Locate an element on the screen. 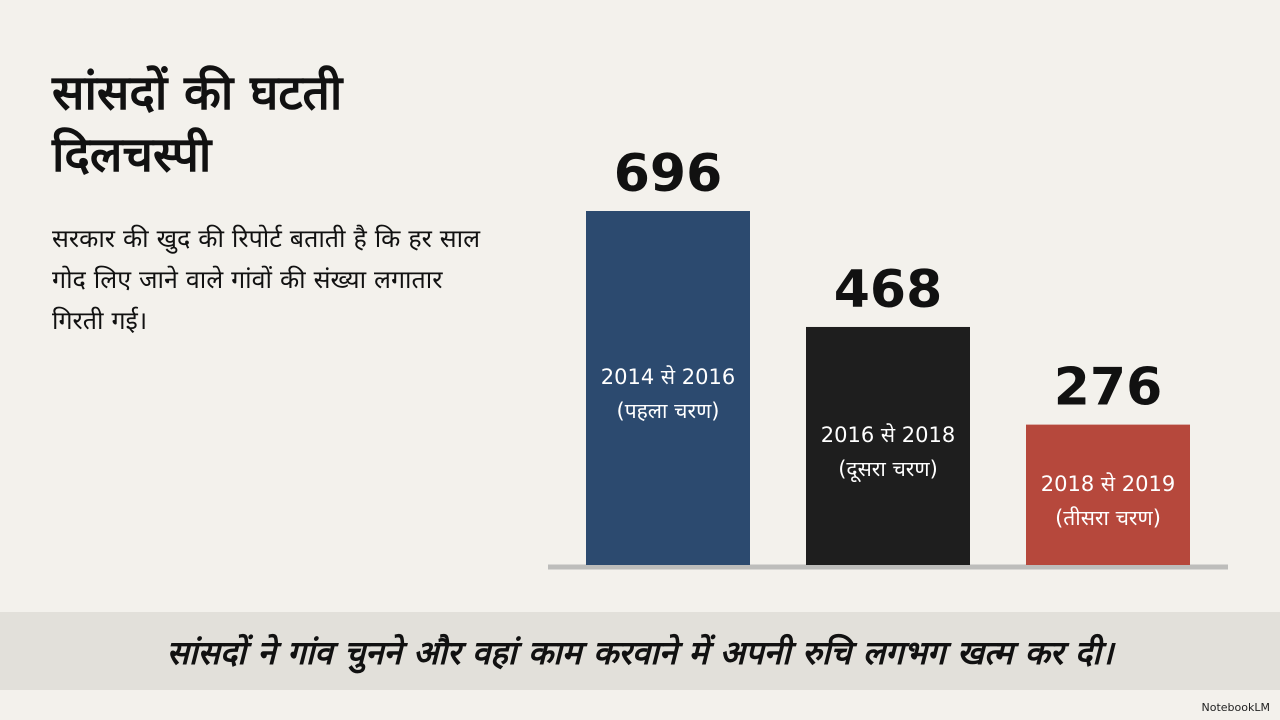 The height and width of the screenshot is (720, 1280). value-label: 276 is located at coordinates (1108, 388).